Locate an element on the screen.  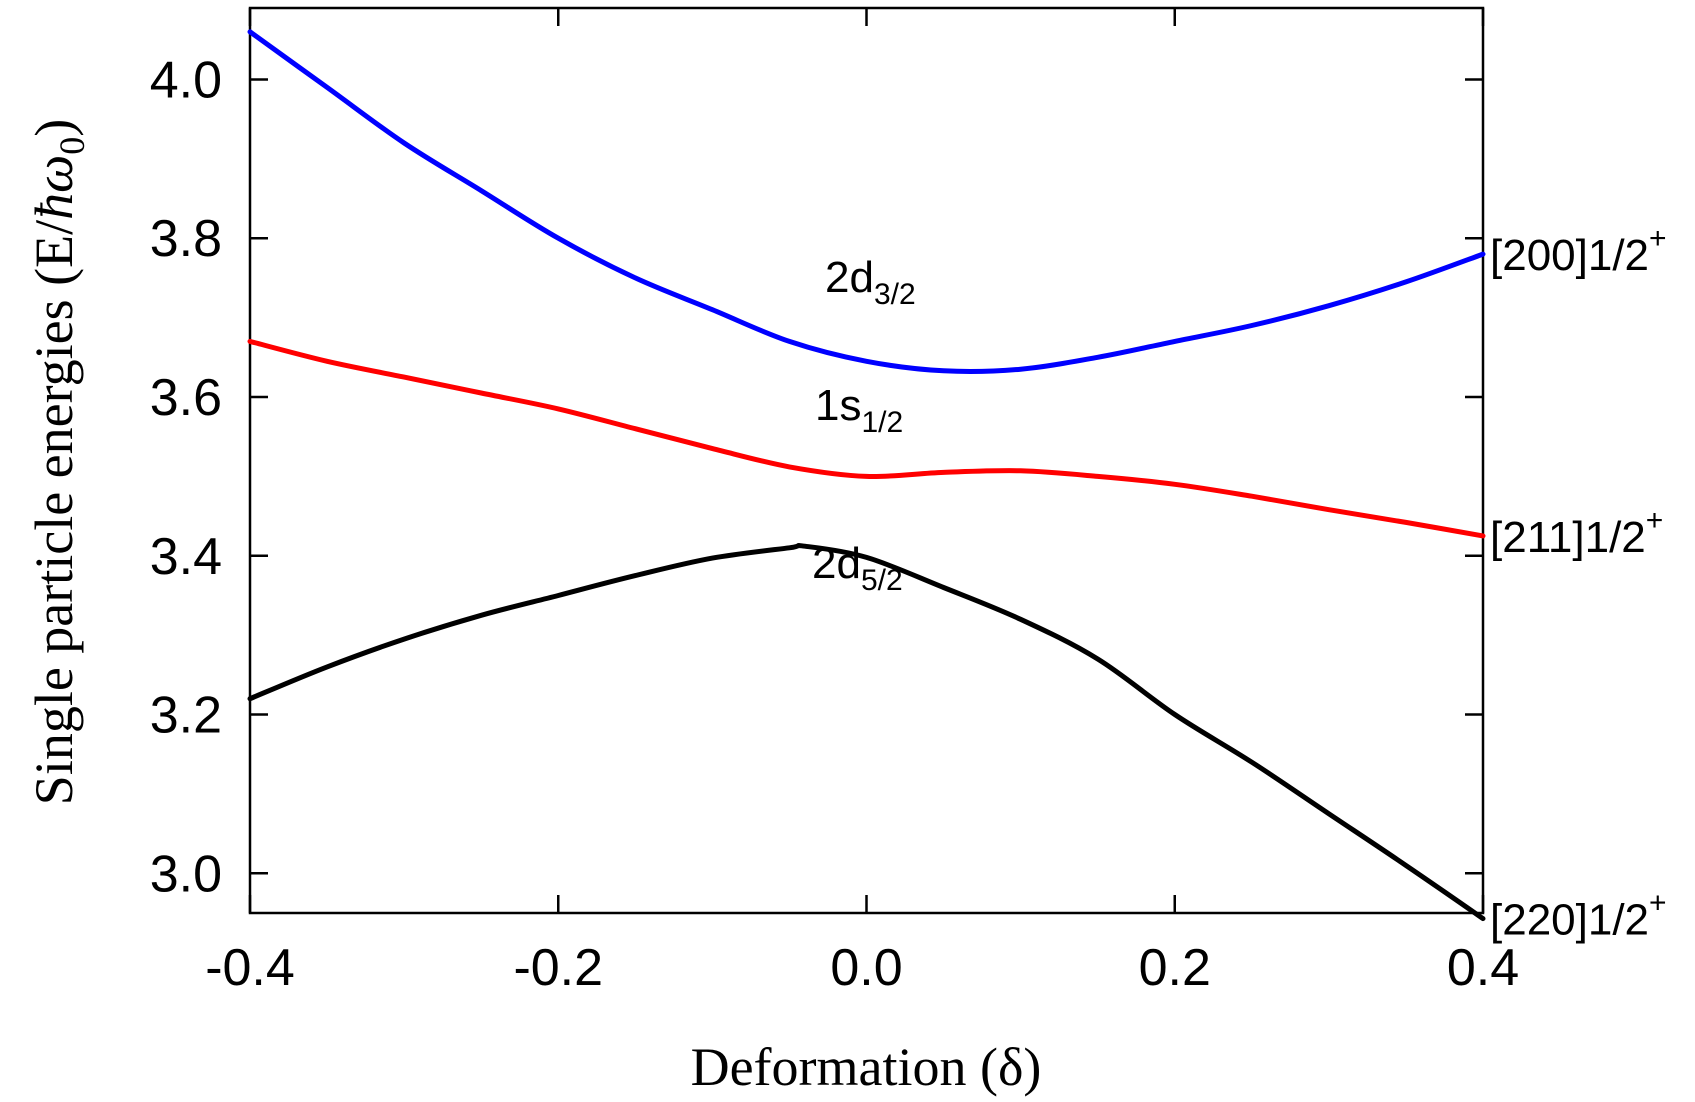
x-tick-label: 0.0 is located at coordinates (866, 968).